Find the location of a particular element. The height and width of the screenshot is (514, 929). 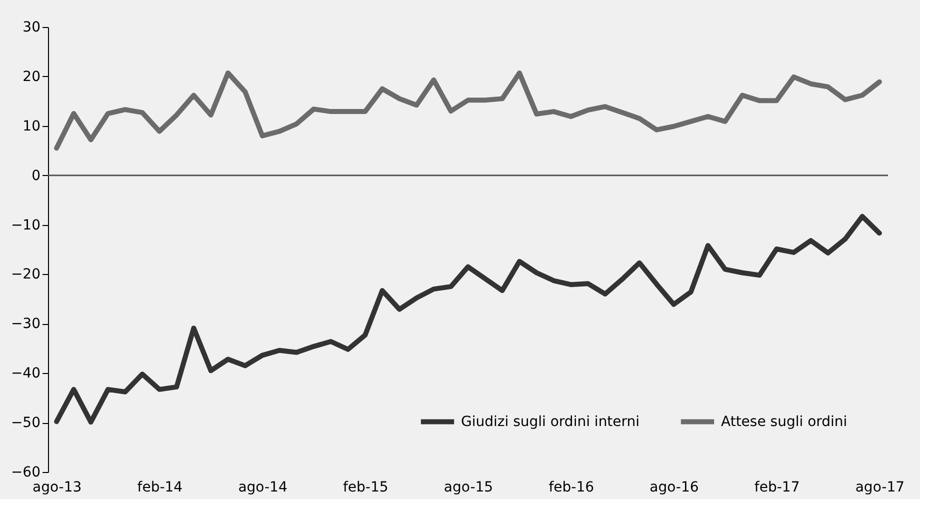

y-tick-label: 10 is located at coordinates (31, 126).